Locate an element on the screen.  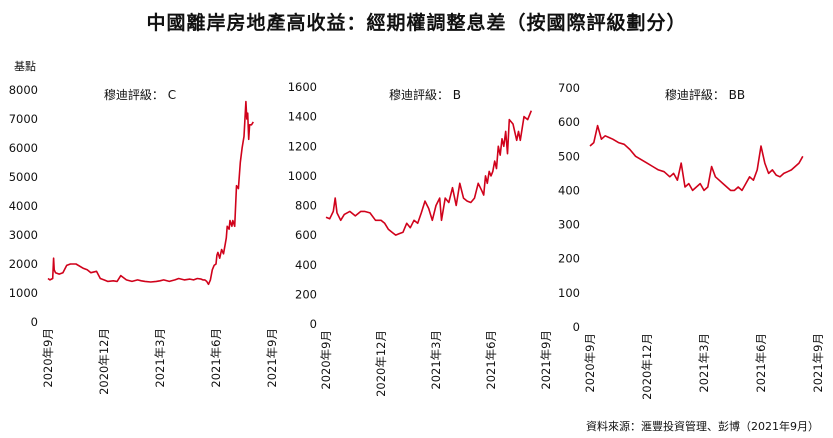
y-tick-label: 700 is located at coordinates (569, 88).